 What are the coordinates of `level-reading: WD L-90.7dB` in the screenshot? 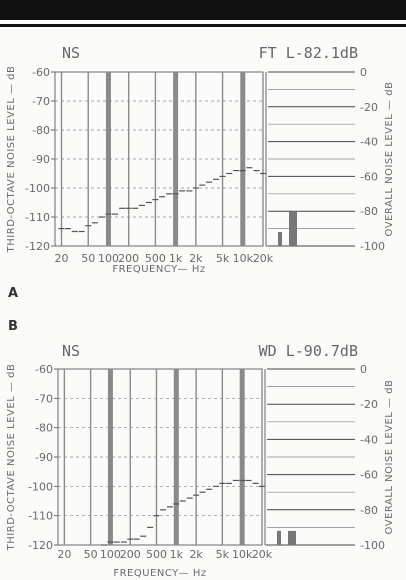 It's located at (308, 351).